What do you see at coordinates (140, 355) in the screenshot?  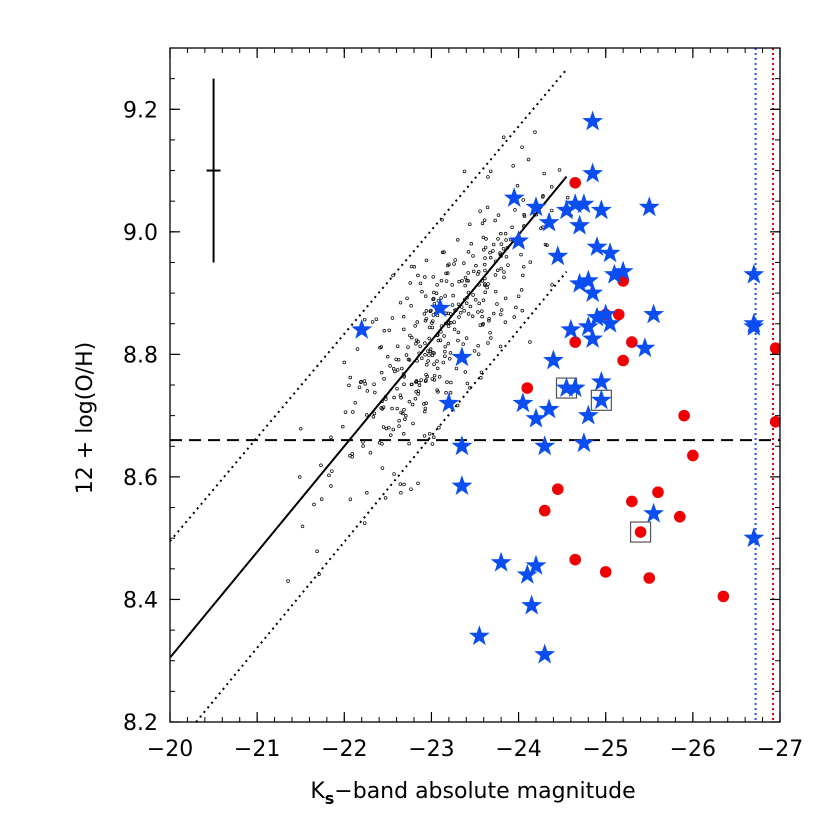 I see `y-tick-label: 8.8` at bounding box center [140, 355].